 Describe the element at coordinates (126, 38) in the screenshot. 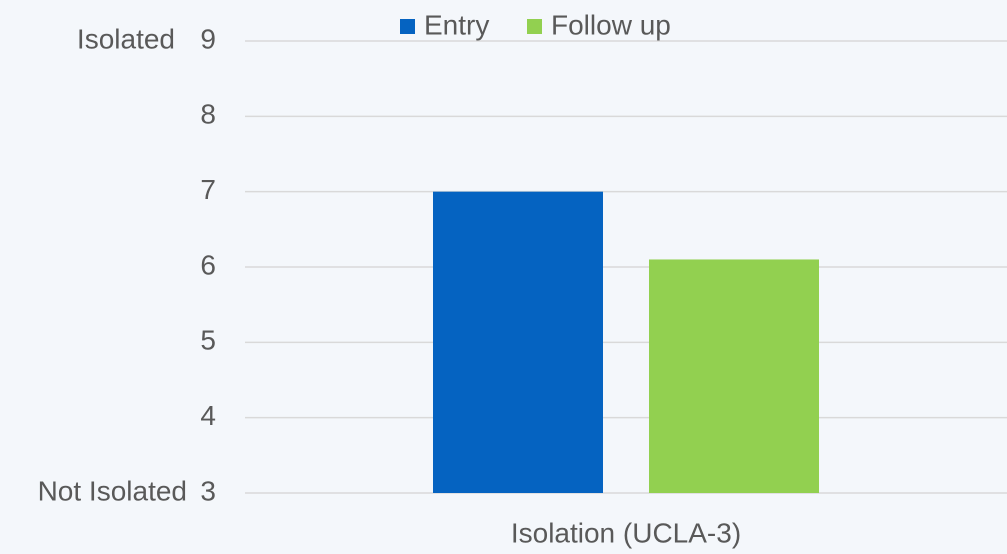

I see `y-end-label: Isolated` at that location.